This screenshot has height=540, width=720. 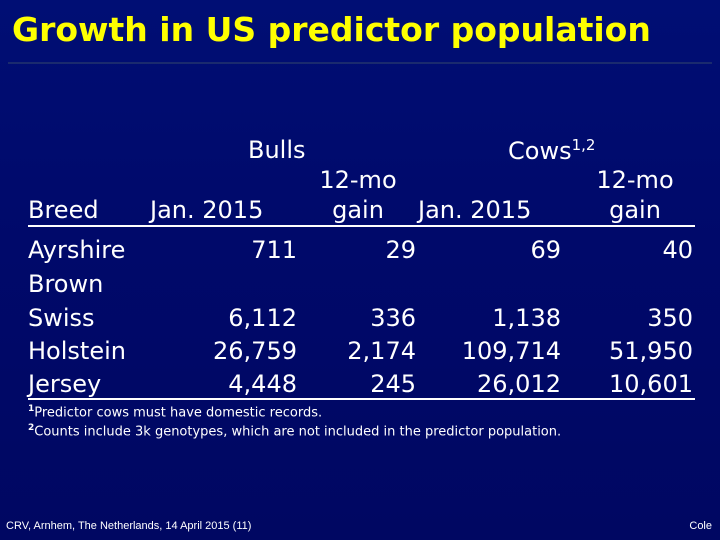 What do you see at coordinates (635, 180) in the screenshot?
I see `cows-gain-column-header-line1: 12-mo` at bounding box center [635, 180].